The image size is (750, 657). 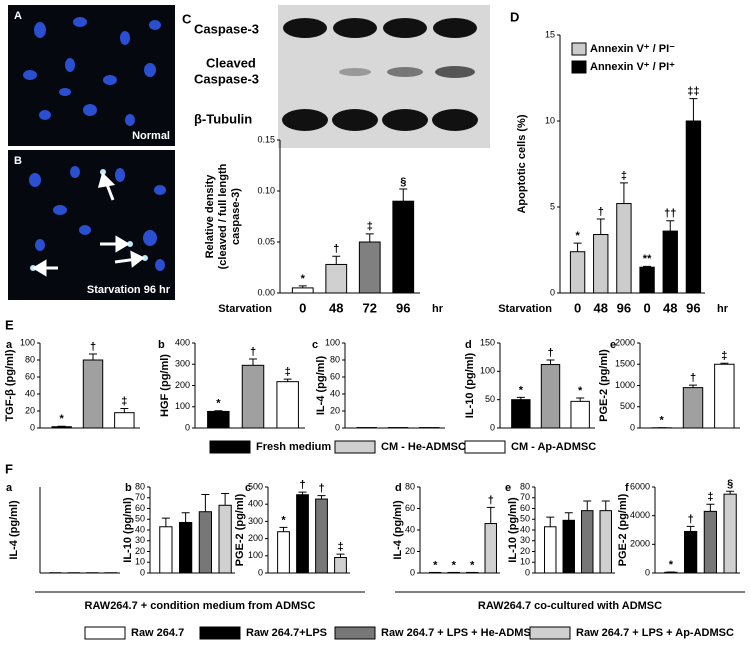 I want to click on y-tick-label: 15, so click(x=550, y=34).